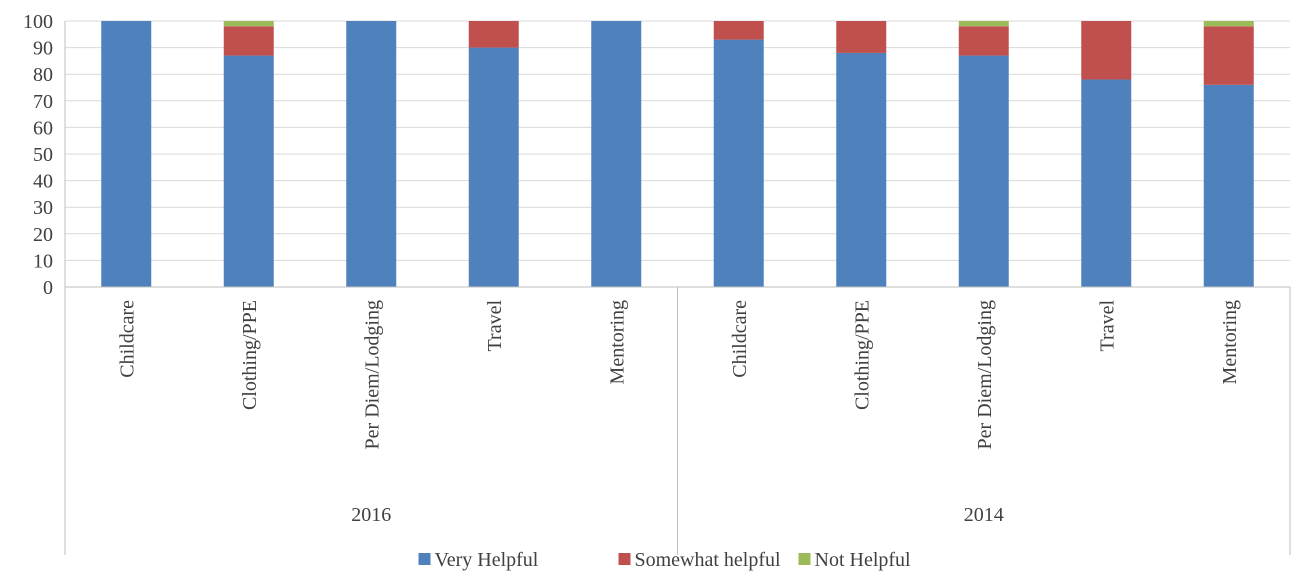 This screenshot has width=1297, height=580. Describe the element at coordinates (862, 355) in the screenshot. I see `x-tick-label-6: Clothing/PPE` at that location.